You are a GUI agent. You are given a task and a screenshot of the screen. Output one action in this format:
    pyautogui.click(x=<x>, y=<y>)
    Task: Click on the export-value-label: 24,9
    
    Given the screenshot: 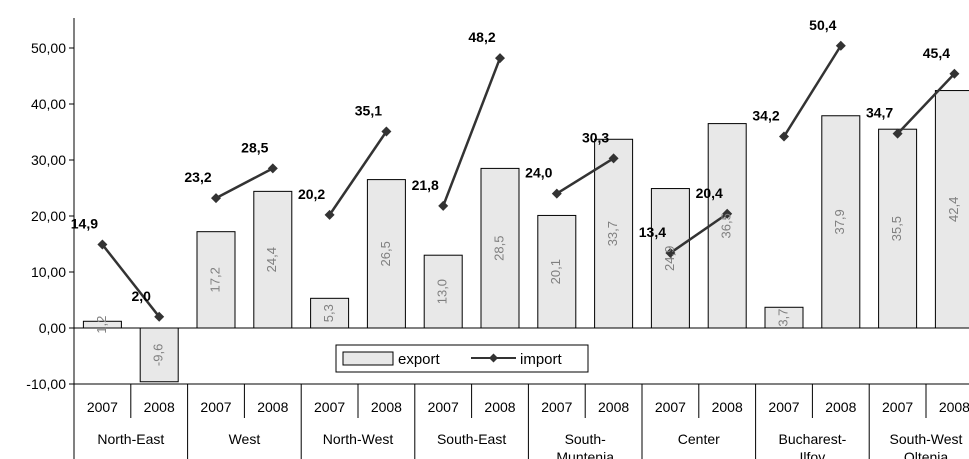 What is the action you would take?
    pyautogui.click(x=669, y=258)
    